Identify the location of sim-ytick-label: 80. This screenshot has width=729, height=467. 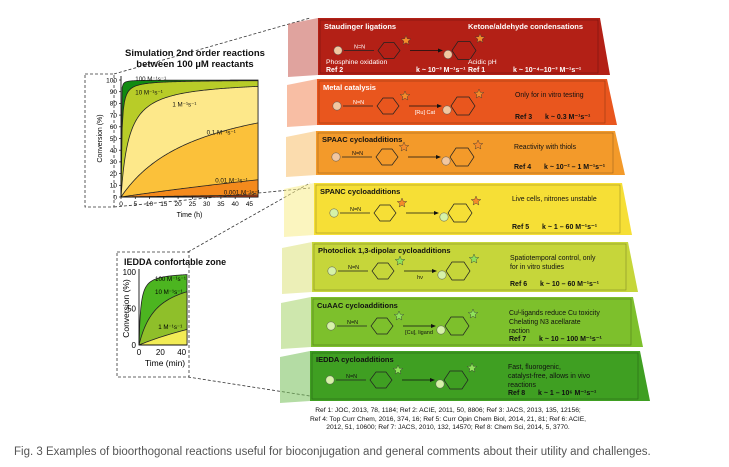
(114, 104).